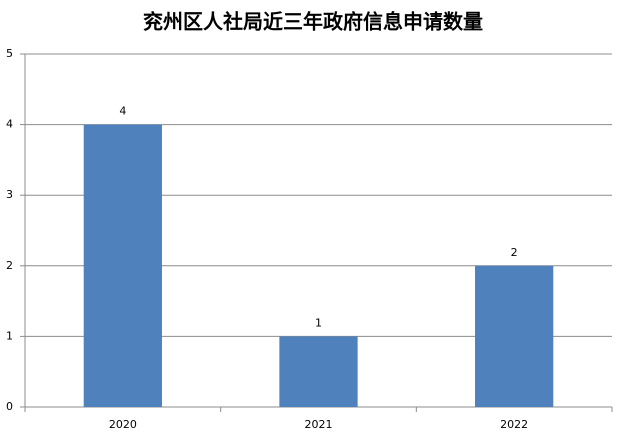 This screenshot has height=441, width=627. I want to click on data-label: 4, so click(122, 111).